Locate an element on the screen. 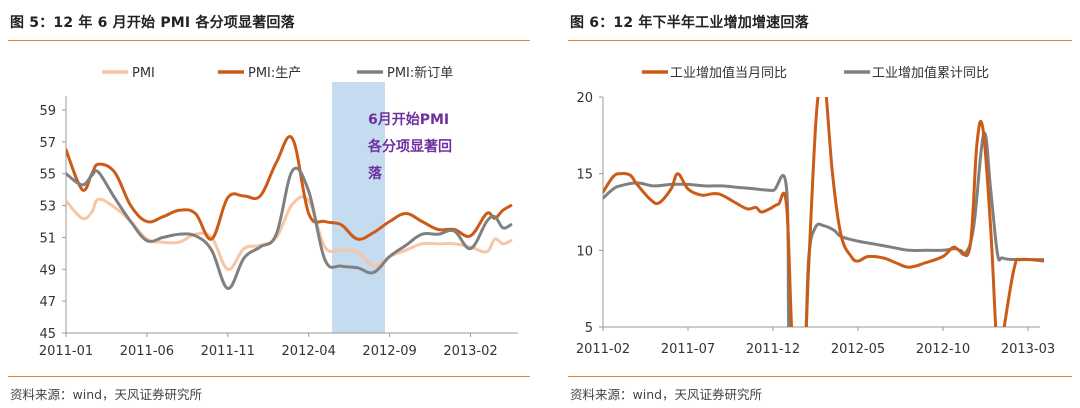 Image resolution: width=1080 pixels, height=408 pixels. legend-item-production: PMI:生产 is located at coordinates (259, 73).